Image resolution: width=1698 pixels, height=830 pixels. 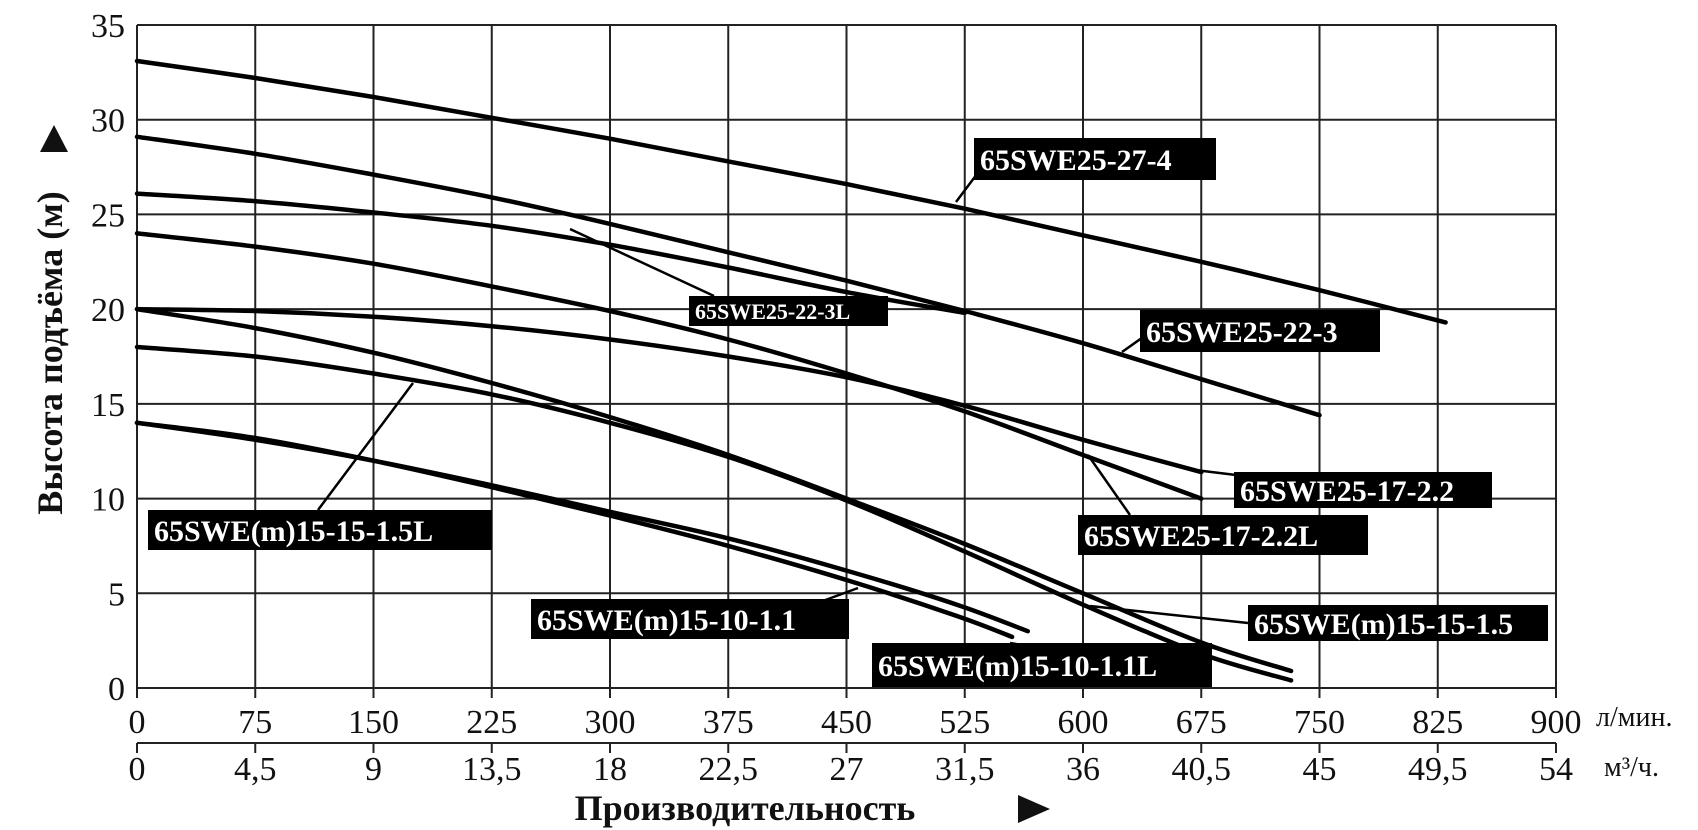 I want to click on x2-tick-label: 31,5, so click(x=965, y=769).